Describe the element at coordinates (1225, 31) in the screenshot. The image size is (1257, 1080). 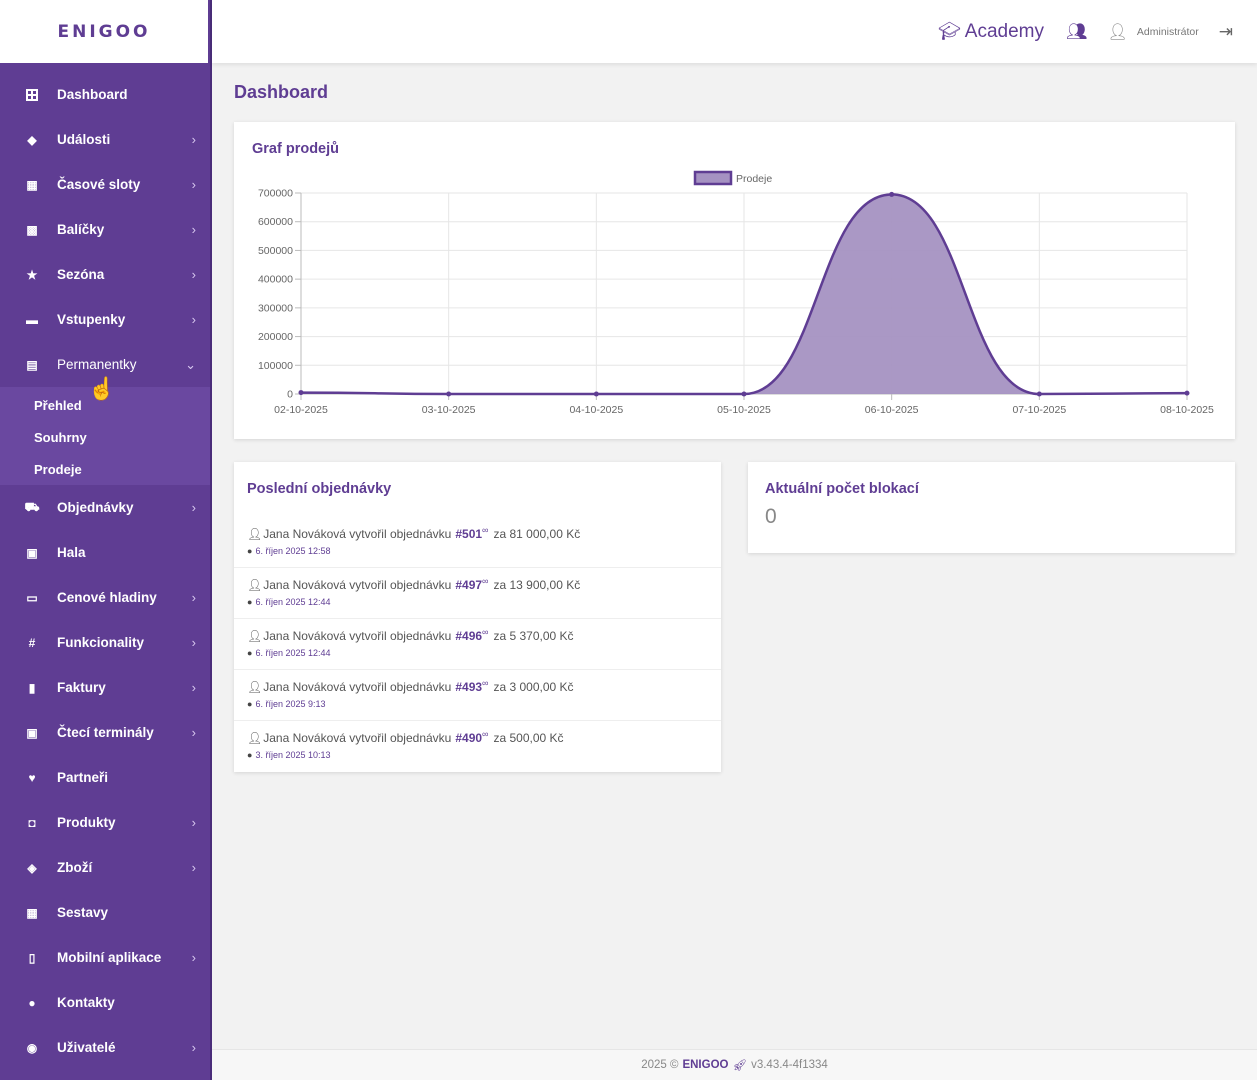
I see `logout-icon: ⇥` at that location.